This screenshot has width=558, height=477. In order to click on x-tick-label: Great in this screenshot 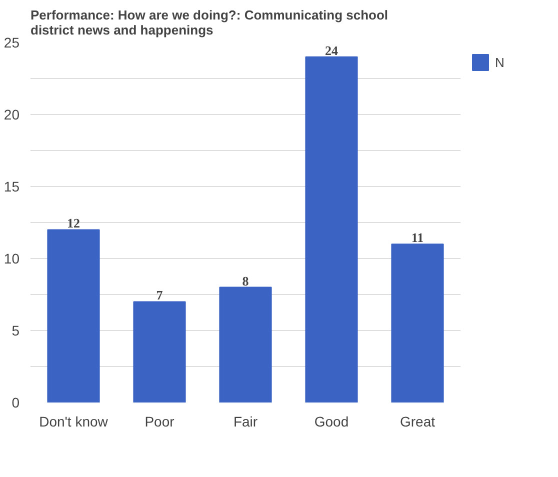, I will do `click(418, 422)`.